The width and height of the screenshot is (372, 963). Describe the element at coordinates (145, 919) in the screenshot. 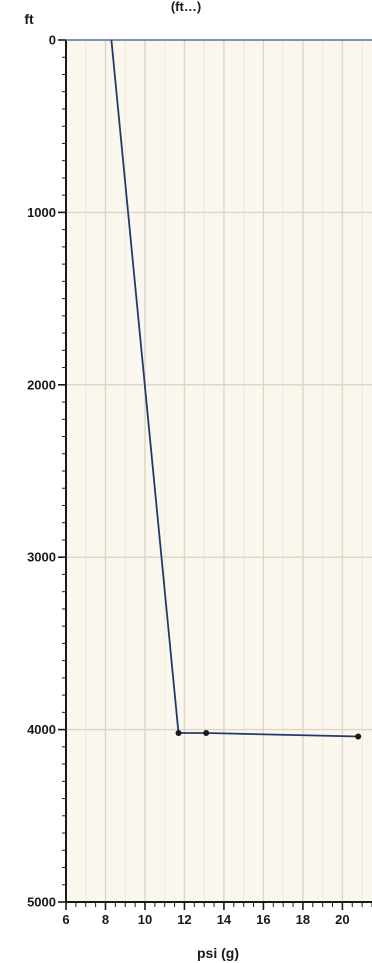

I see `x-tick-label: 10` at that location.